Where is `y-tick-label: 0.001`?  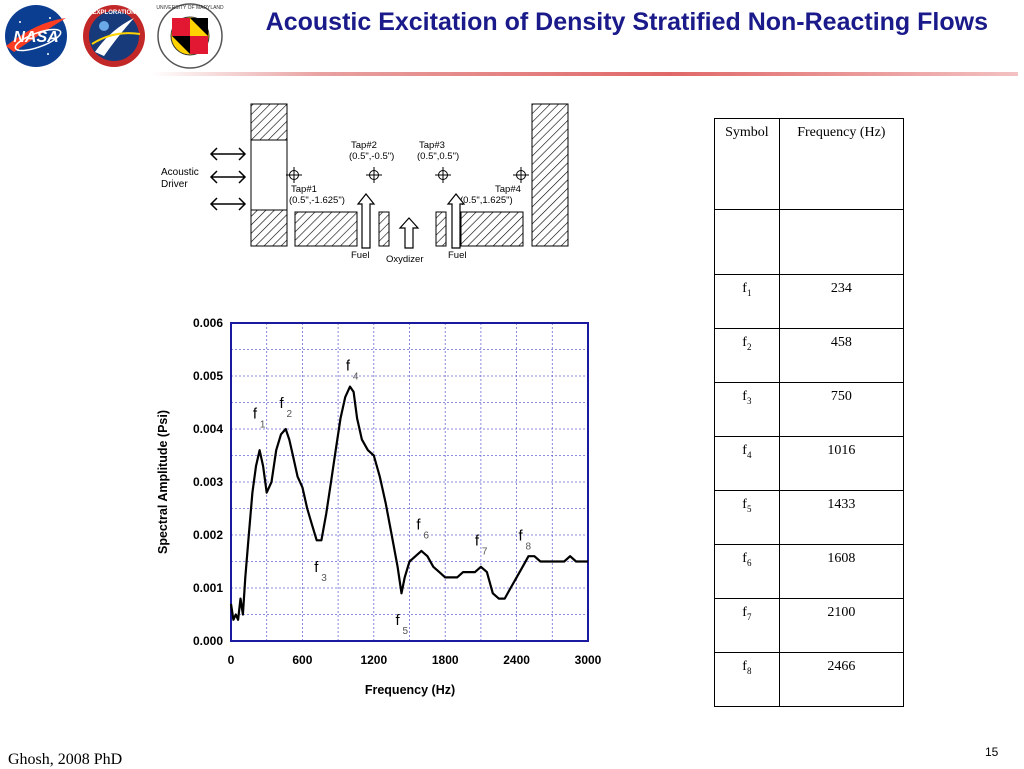 y-tick-label: 0.001 is located at coordinates (208, 588).